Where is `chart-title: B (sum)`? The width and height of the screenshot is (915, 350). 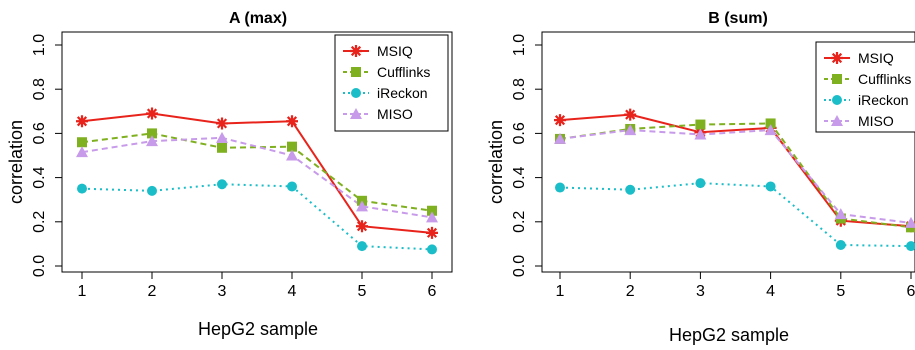 chart-title: B (sum) is located at coordinates (738, 18).